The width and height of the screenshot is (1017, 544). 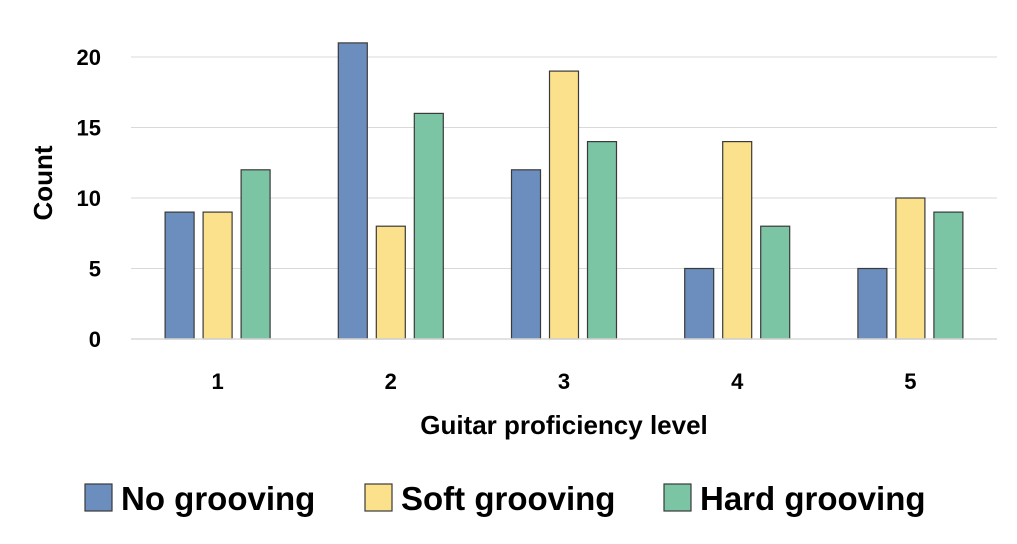 What do you see at coordinates (391, 381) in the screenshot?
I see `x-tick-label: 2` at bounding box center [391, 381].